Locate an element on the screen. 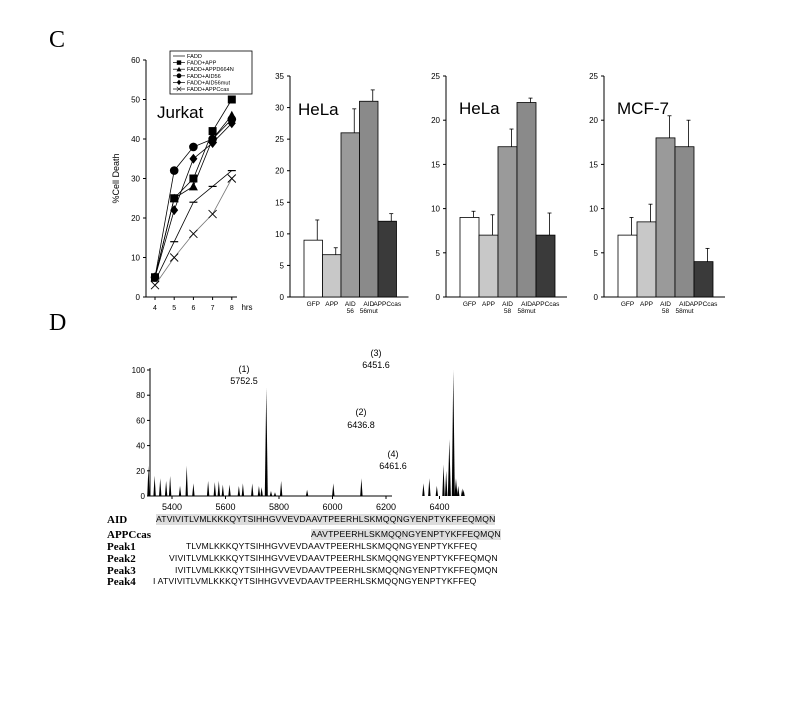  data-point-FADD+APPCcas is located at coordinates (193, 234).